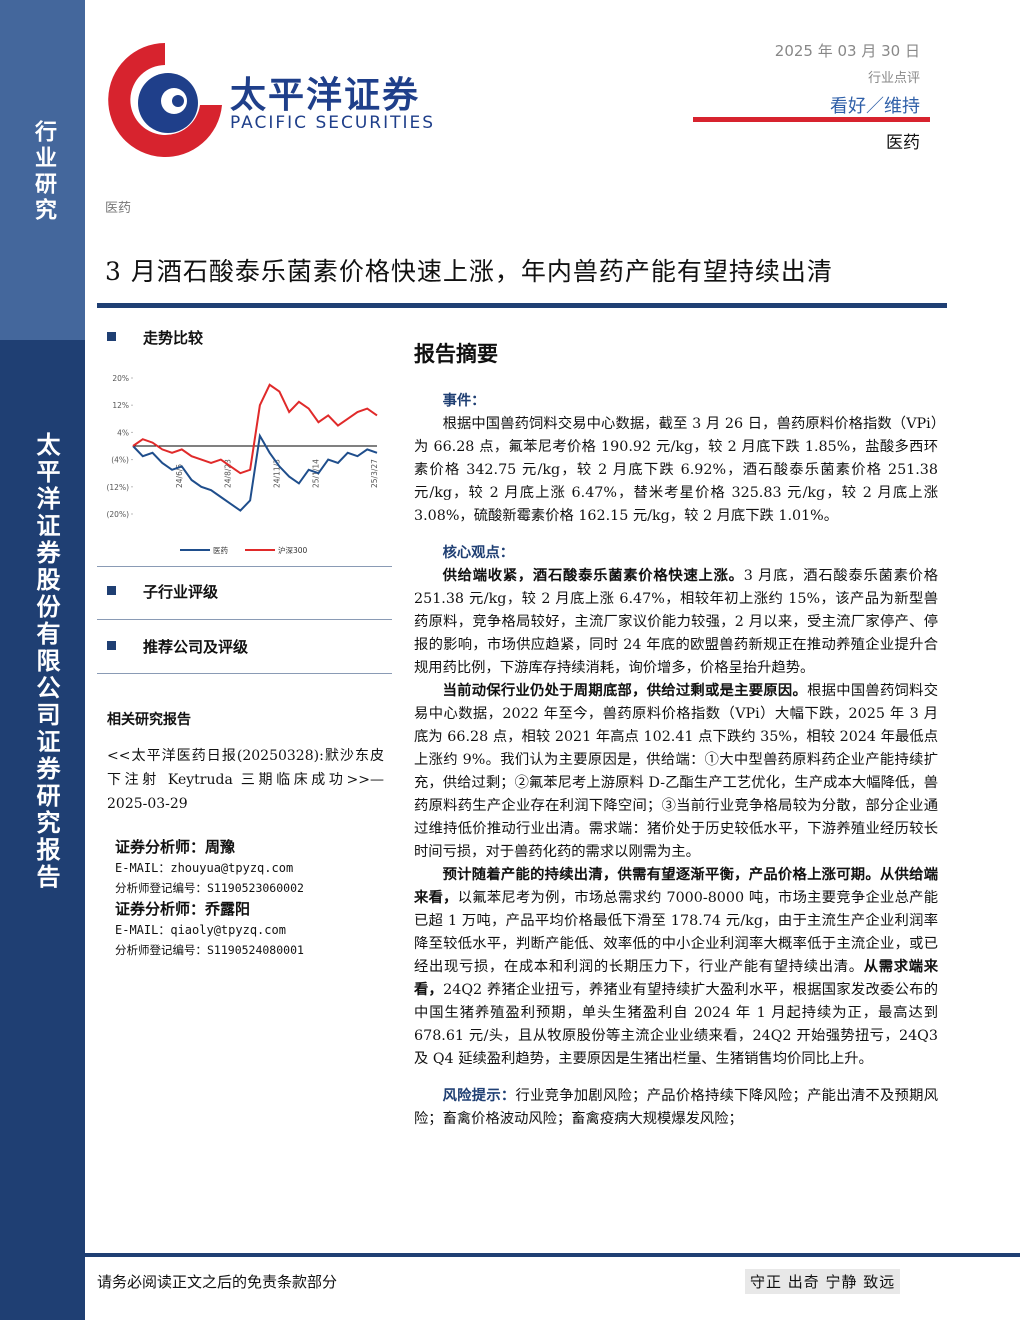 This screenshot has width=1020, height=1320. I want to click on disclaimer: 请务必阅读正文之后的免责条款部分, so click(217, 1282).